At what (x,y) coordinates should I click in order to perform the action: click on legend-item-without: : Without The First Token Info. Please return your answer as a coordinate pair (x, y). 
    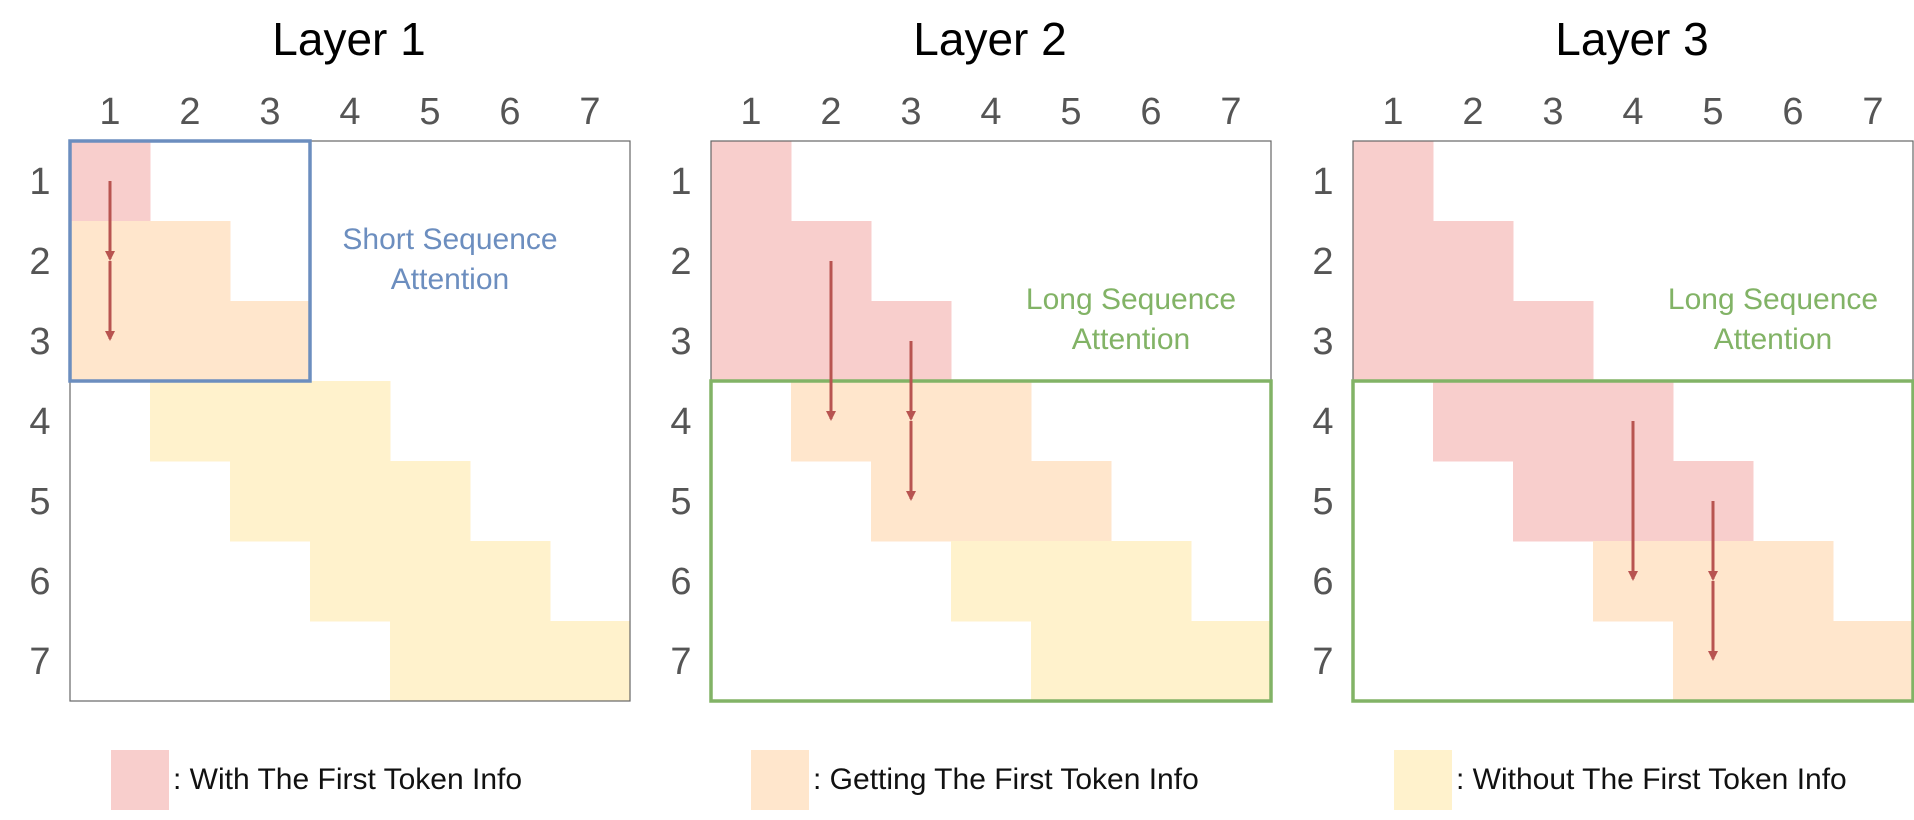
    Looking at the image, I should click on (1620, 780).